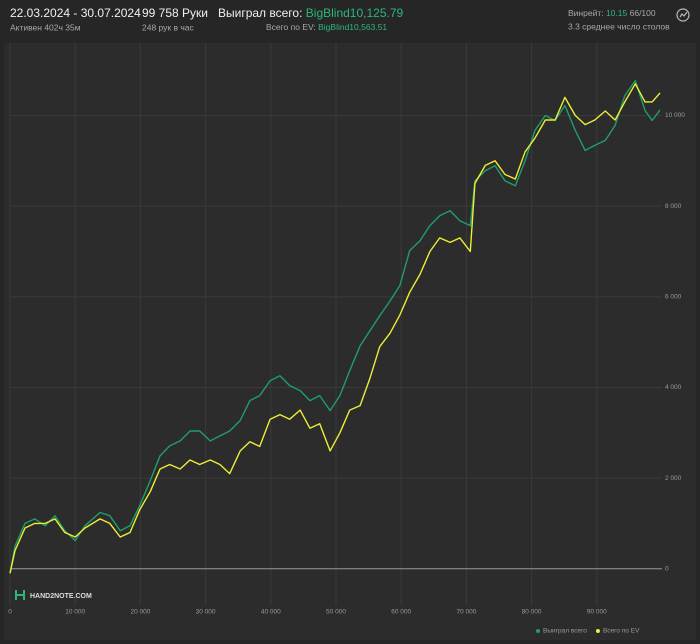  Describe the element at coordinates (75, 612) in the screenshot. I see `x-tick-label: 10 000` at that location.